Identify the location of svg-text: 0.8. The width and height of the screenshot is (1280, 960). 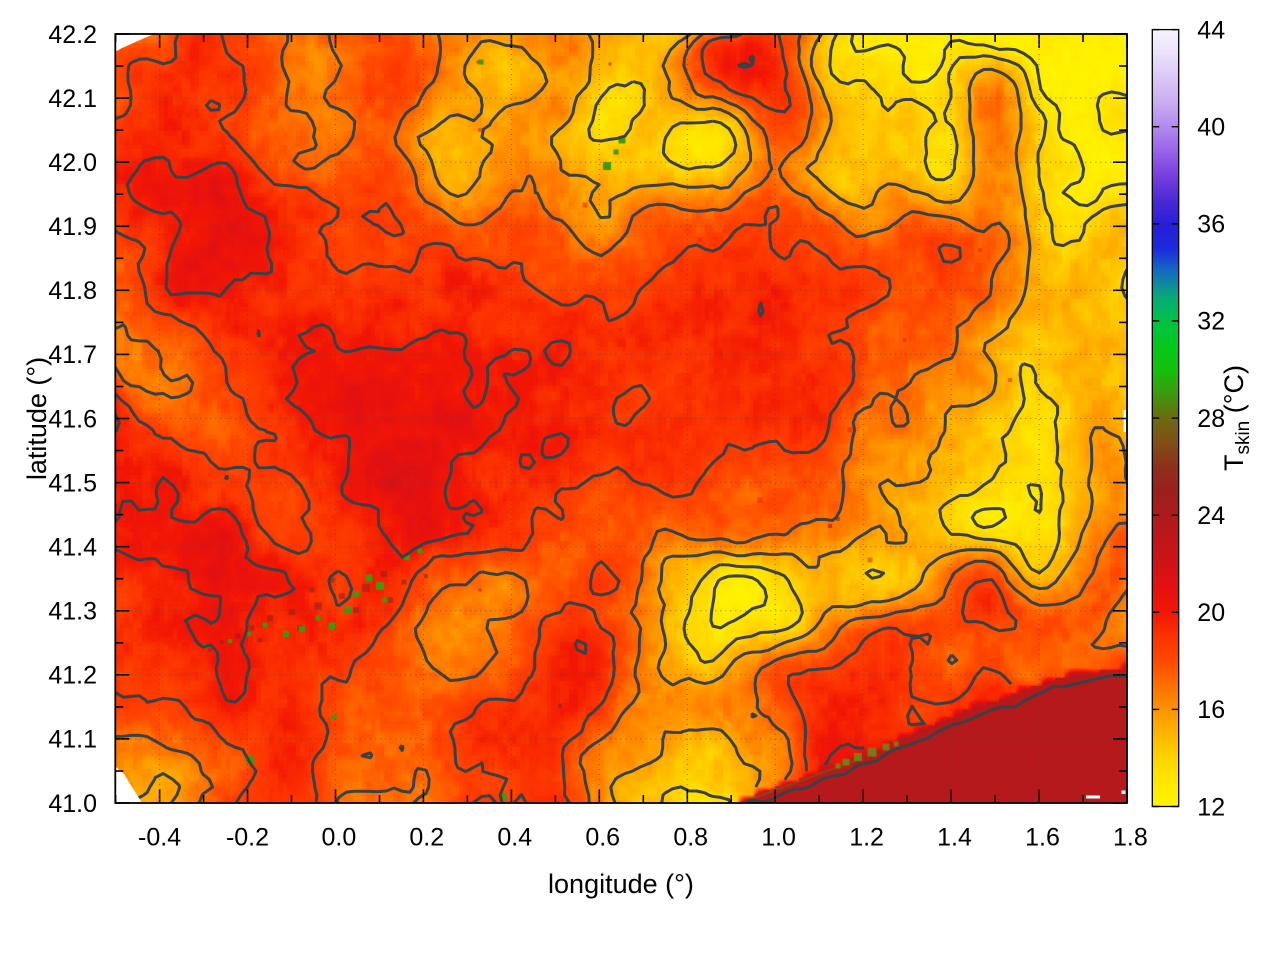
(690, 838).